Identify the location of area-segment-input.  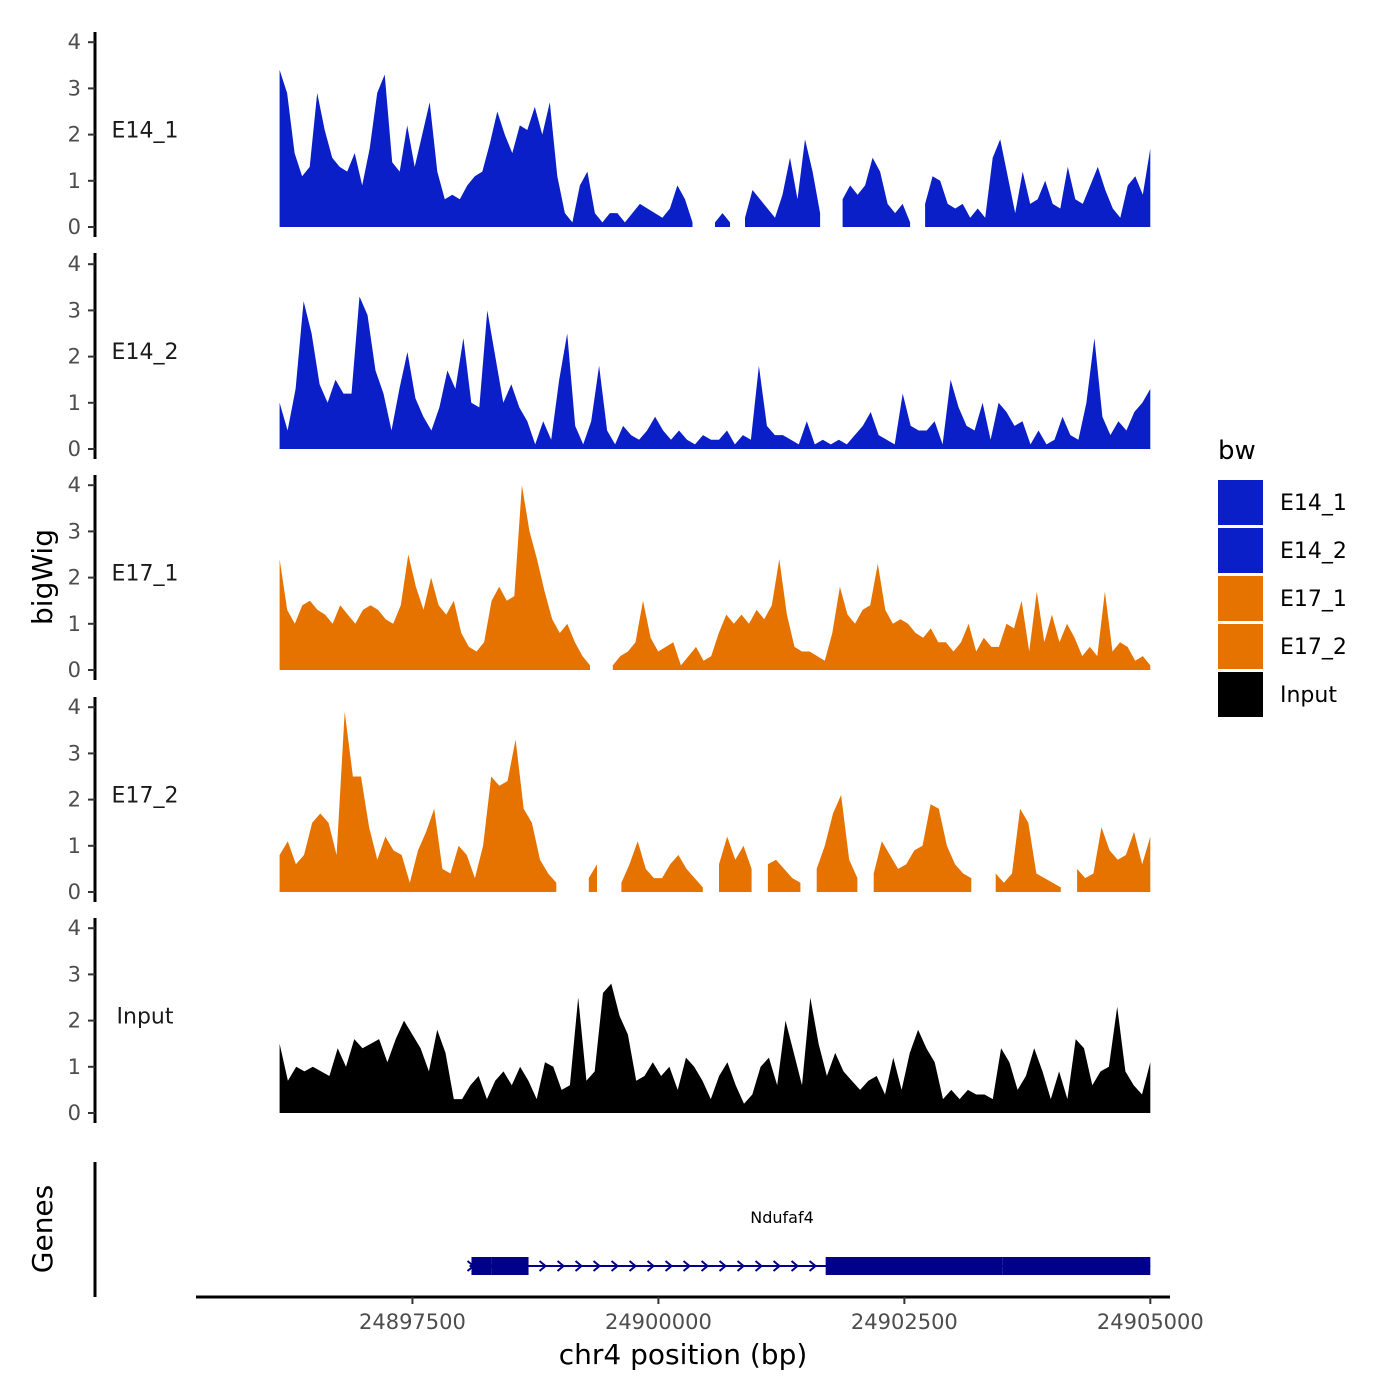
(715, 1048).